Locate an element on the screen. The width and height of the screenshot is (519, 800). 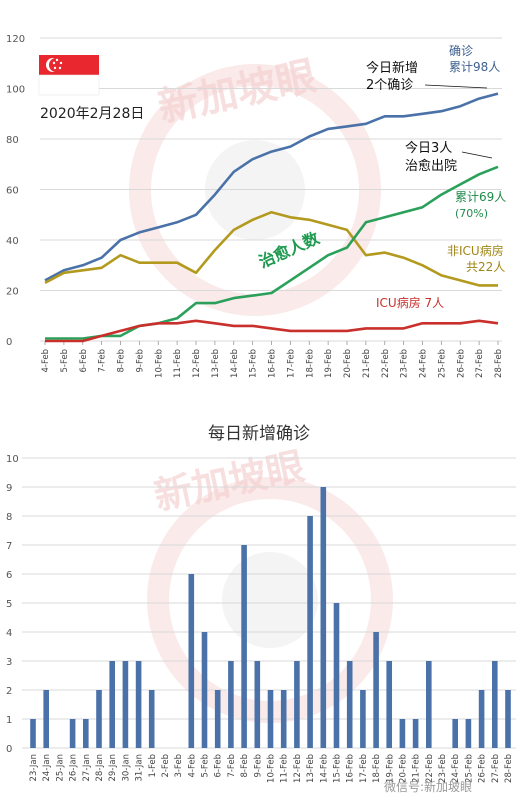
y-tick-label: 2 is located at coordinates (9, 691).